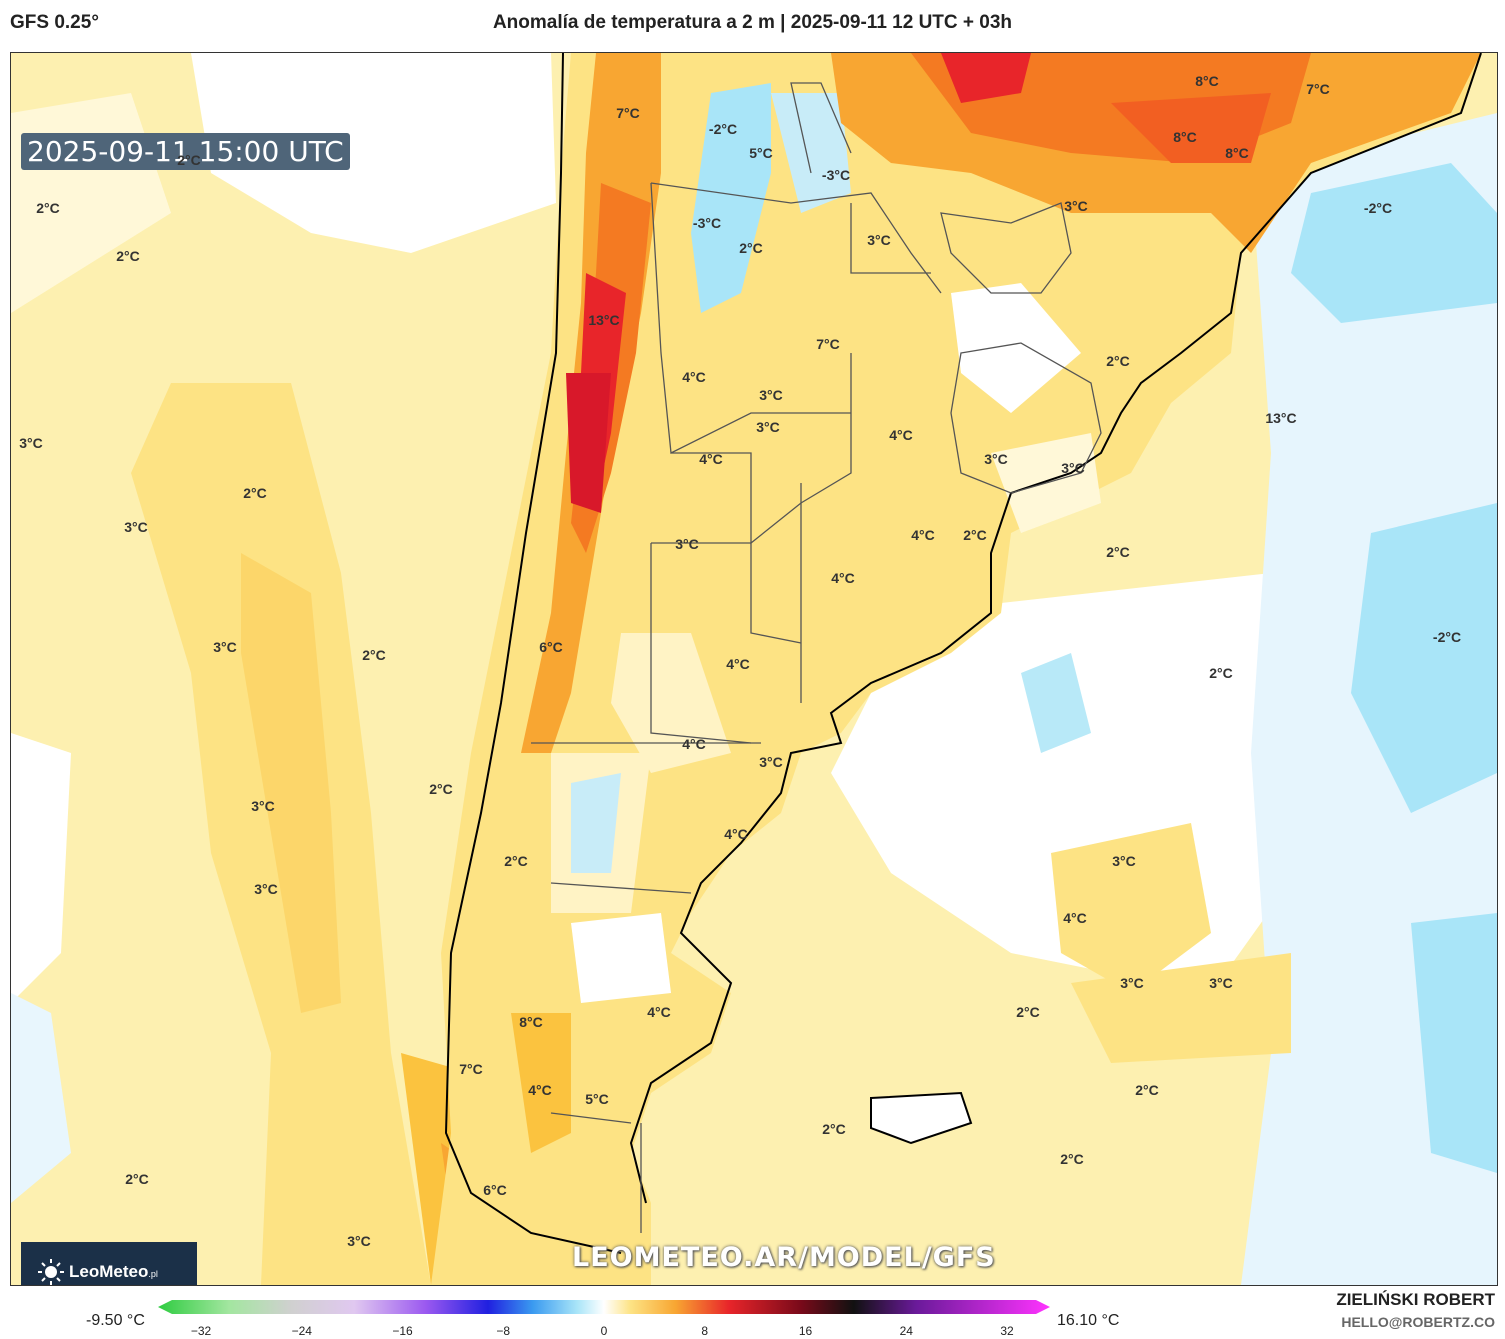 Image resolution: width=1505 pixels, height=1339 pixels. What do you see at coordinates (604, 1307) in the screenshot?
I see `colorbar` at bounding box center [604, 1307].